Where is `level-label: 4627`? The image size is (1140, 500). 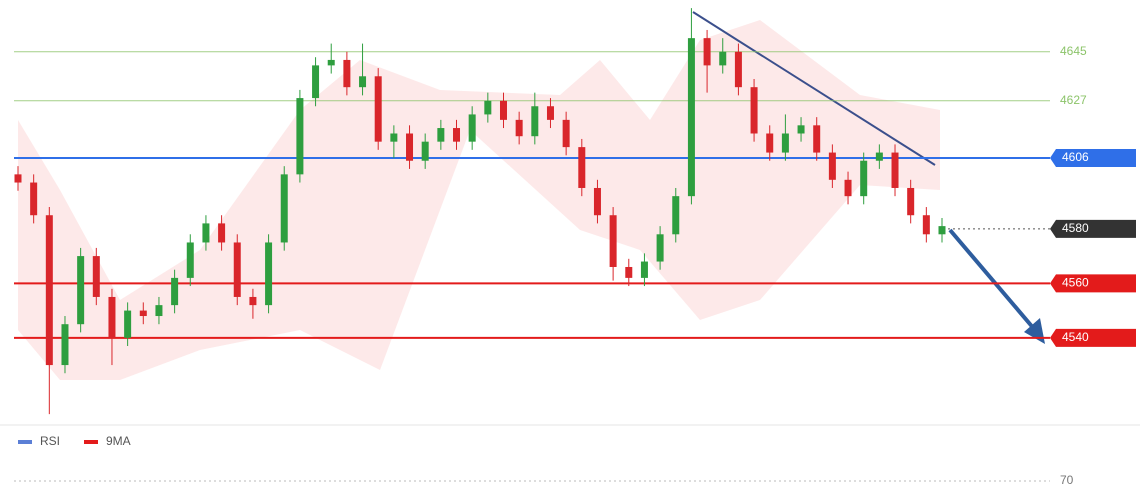 level-label: 4627 is located at coordinates (1073, 100).